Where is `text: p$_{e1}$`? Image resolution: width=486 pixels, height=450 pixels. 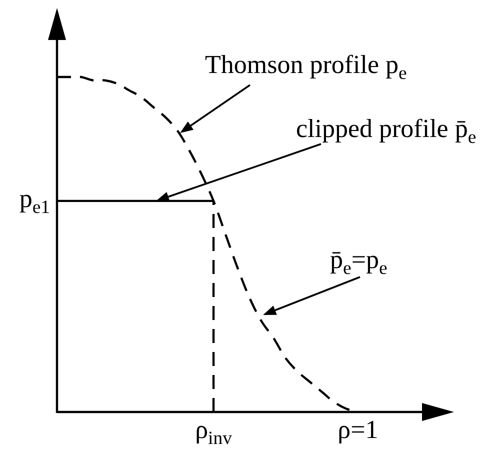
text: p$_{e1}$ is located at coordinates (34, 201).